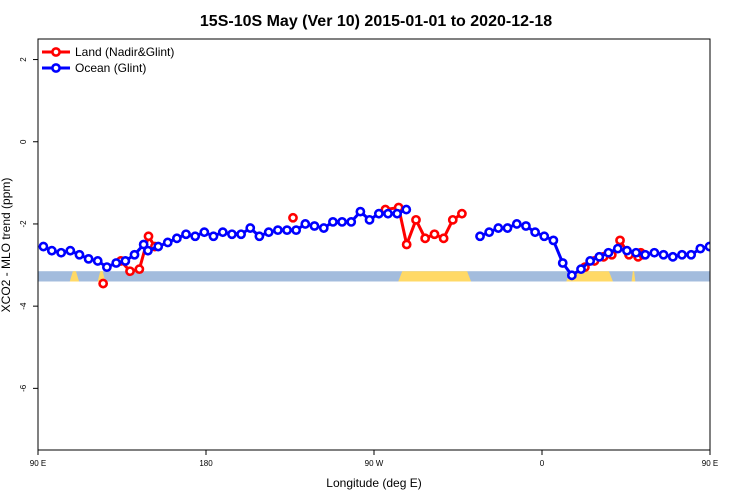 The height and width of the screenshot is (500, 750). What do you see at coordinates (374, 463) in the screenshot?
I see `x-tick-label: 90 W` at bounding box center [374, 463].